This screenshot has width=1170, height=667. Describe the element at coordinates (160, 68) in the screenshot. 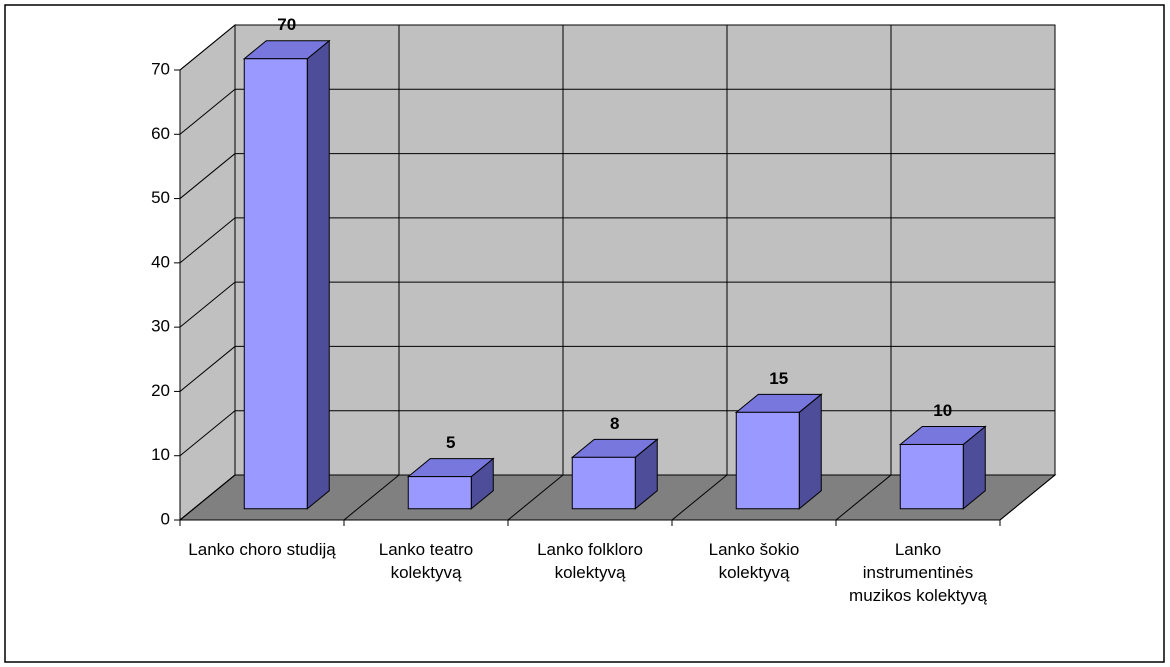

I see `y-tick-label: 70` at that location.